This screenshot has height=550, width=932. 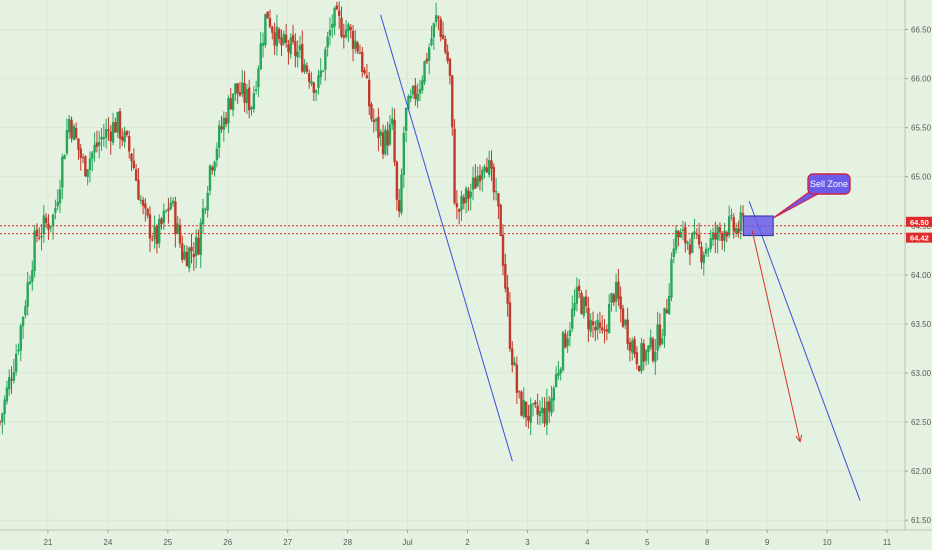 I want to click on sell-zone-group: Sell Zone, so click(x=796, y=205).